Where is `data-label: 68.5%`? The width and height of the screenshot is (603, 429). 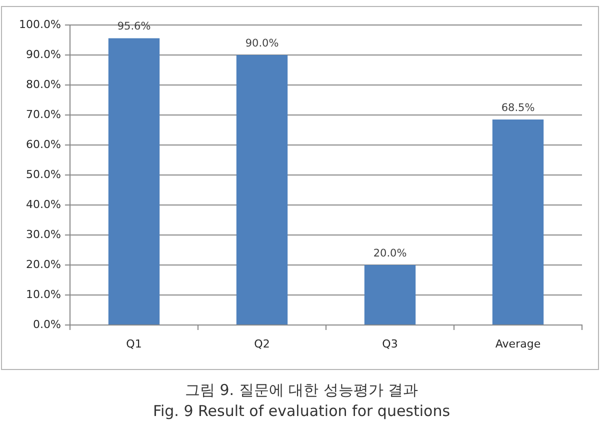 data-label: 68.5% is located at coordinates (518, 108).